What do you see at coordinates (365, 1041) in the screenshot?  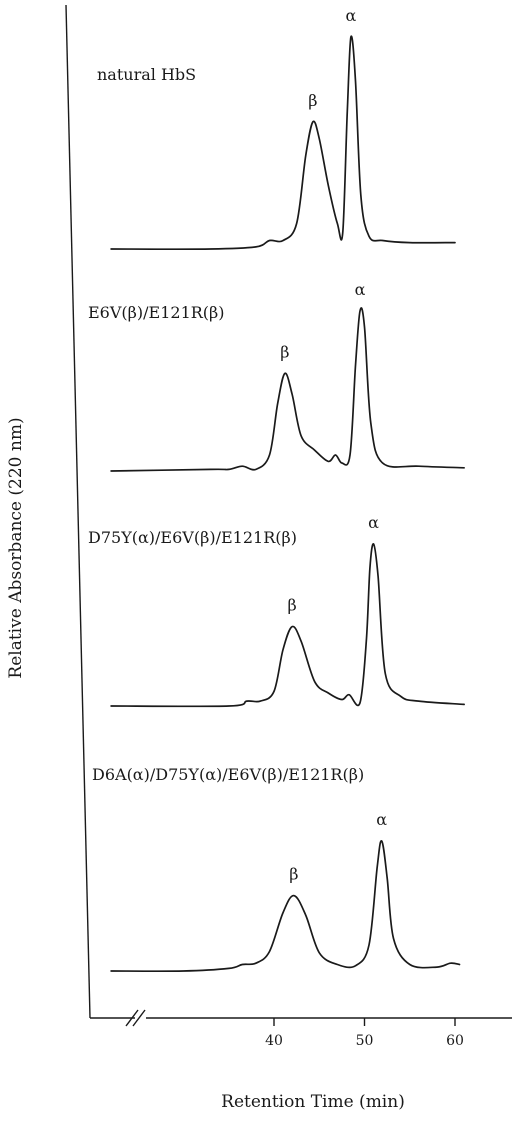 I see `x-tick-label-50: 50` at bounding box center [365, 1041].